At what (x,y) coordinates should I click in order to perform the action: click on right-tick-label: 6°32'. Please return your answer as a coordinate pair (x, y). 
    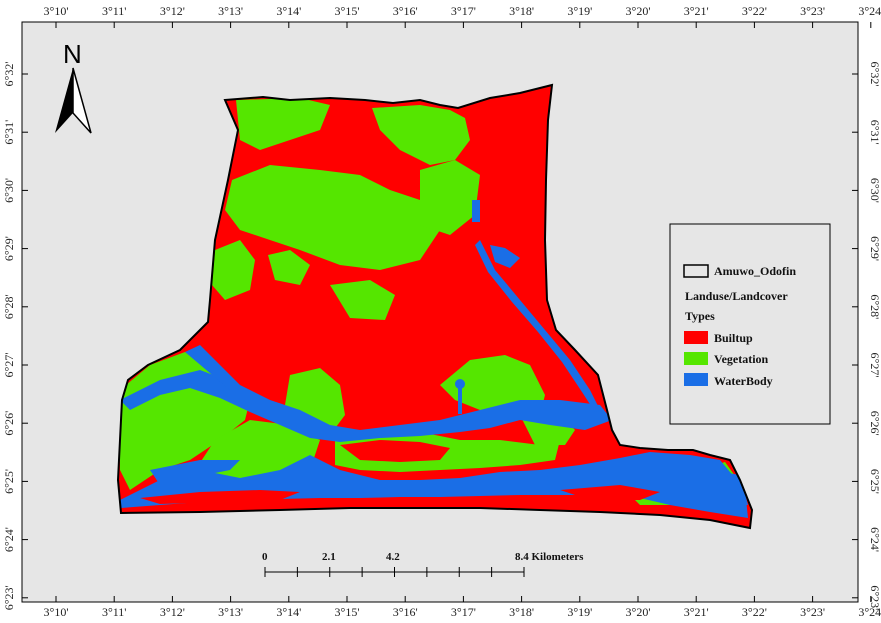
    Looking at the image, I should click on (874, 74).